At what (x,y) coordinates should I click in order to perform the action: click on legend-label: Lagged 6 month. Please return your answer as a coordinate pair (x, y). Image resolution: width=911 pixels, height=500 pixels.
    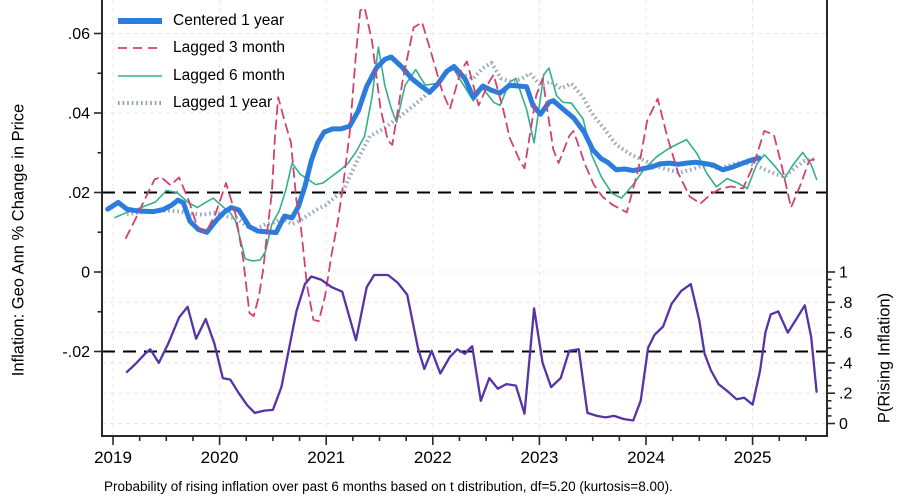
    Looking at the image, I should click on (229, 75).